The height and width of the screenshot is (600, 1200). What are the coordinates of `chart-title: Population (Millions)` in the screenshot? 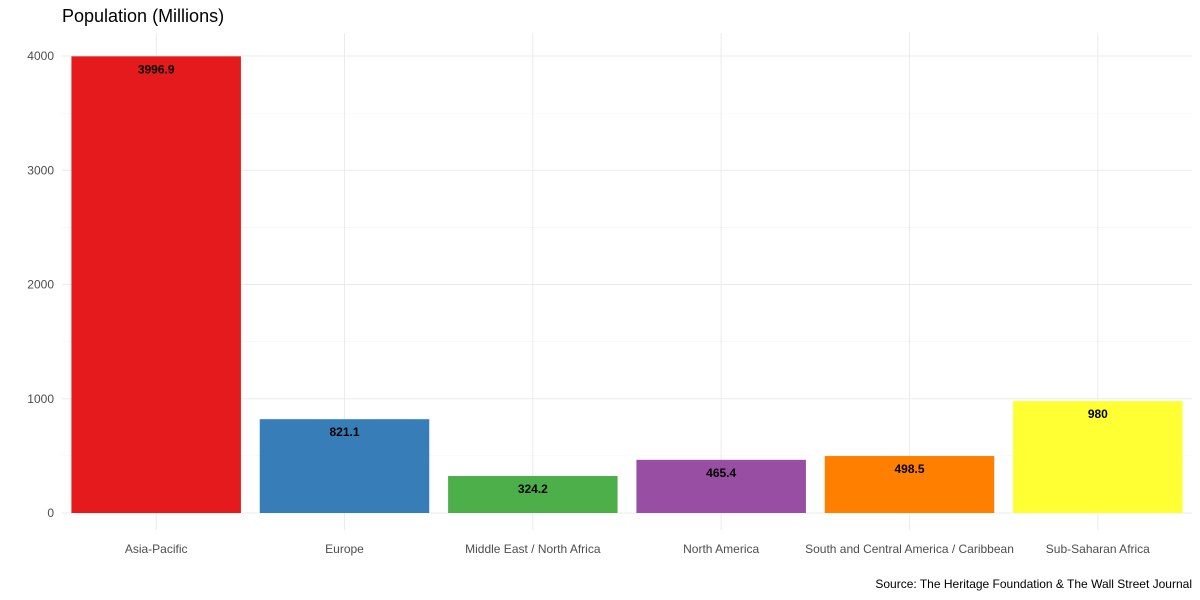 It's located at (143, 16).